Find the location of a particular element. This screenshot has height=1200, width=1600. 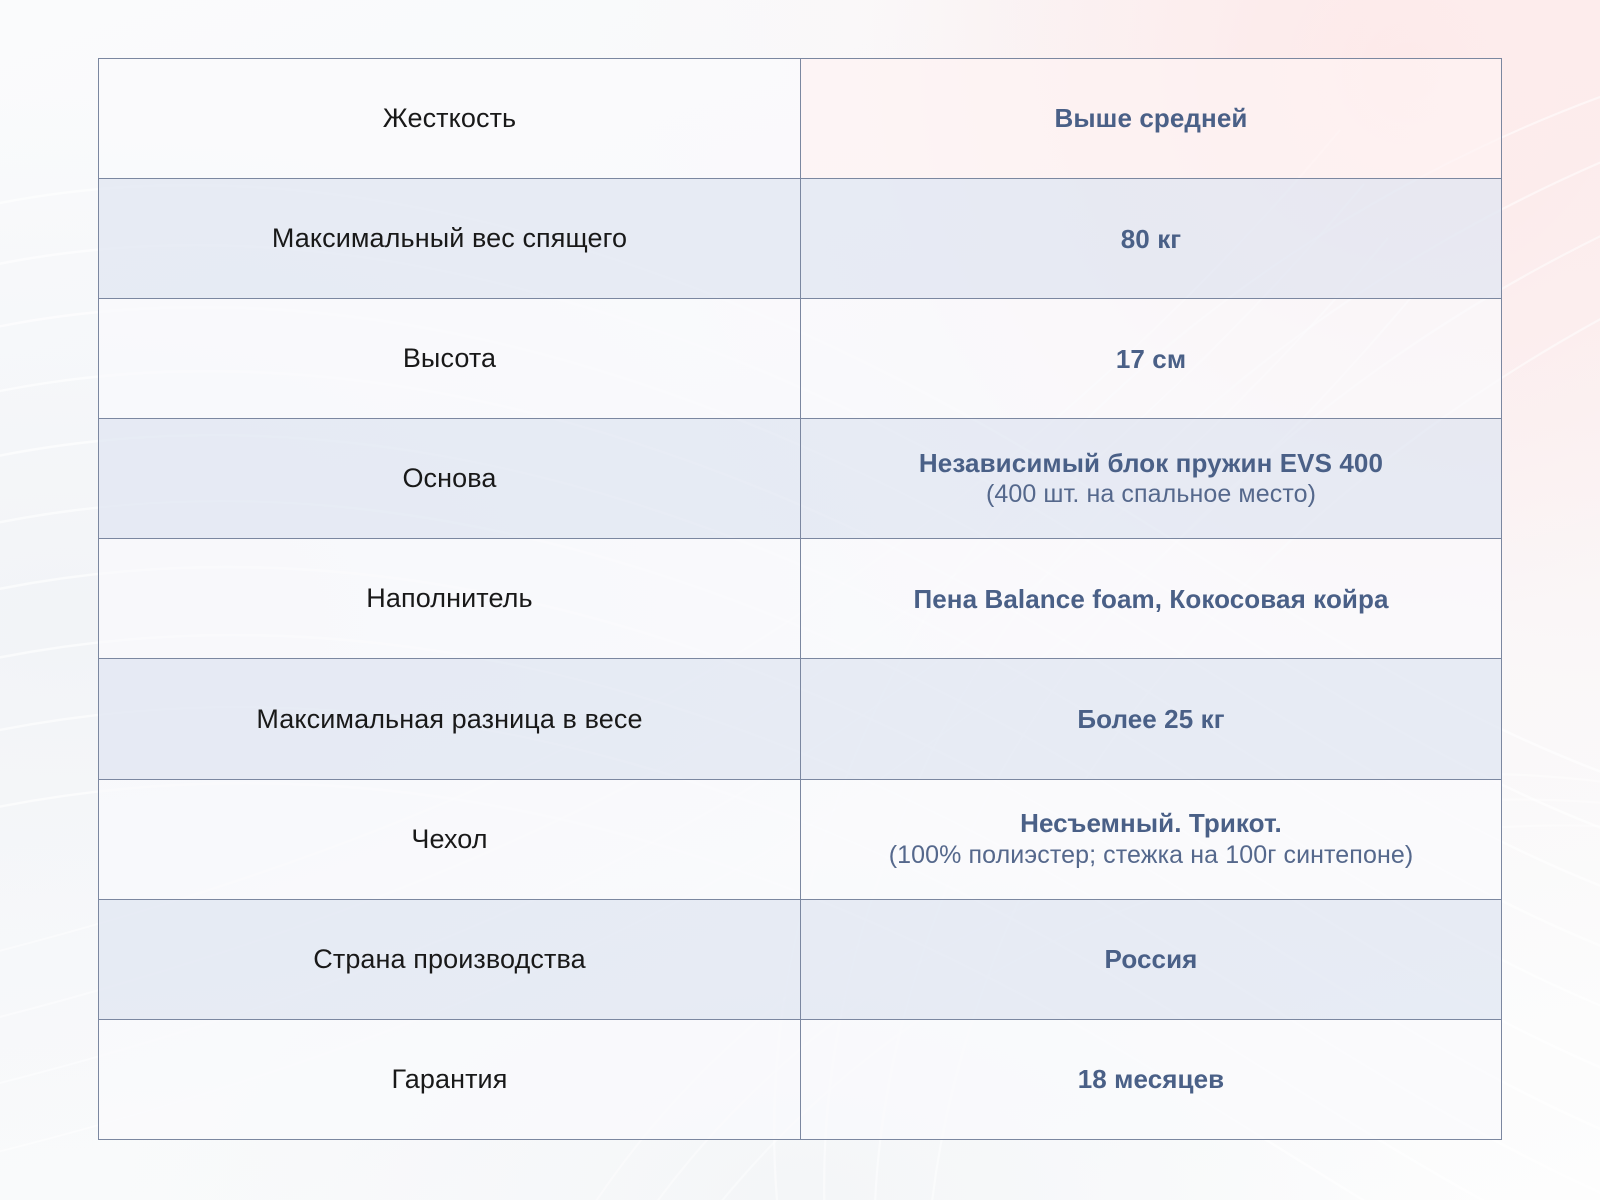

table-row: Гарантия 18 месяцев is located at coordinates (800, 1079).